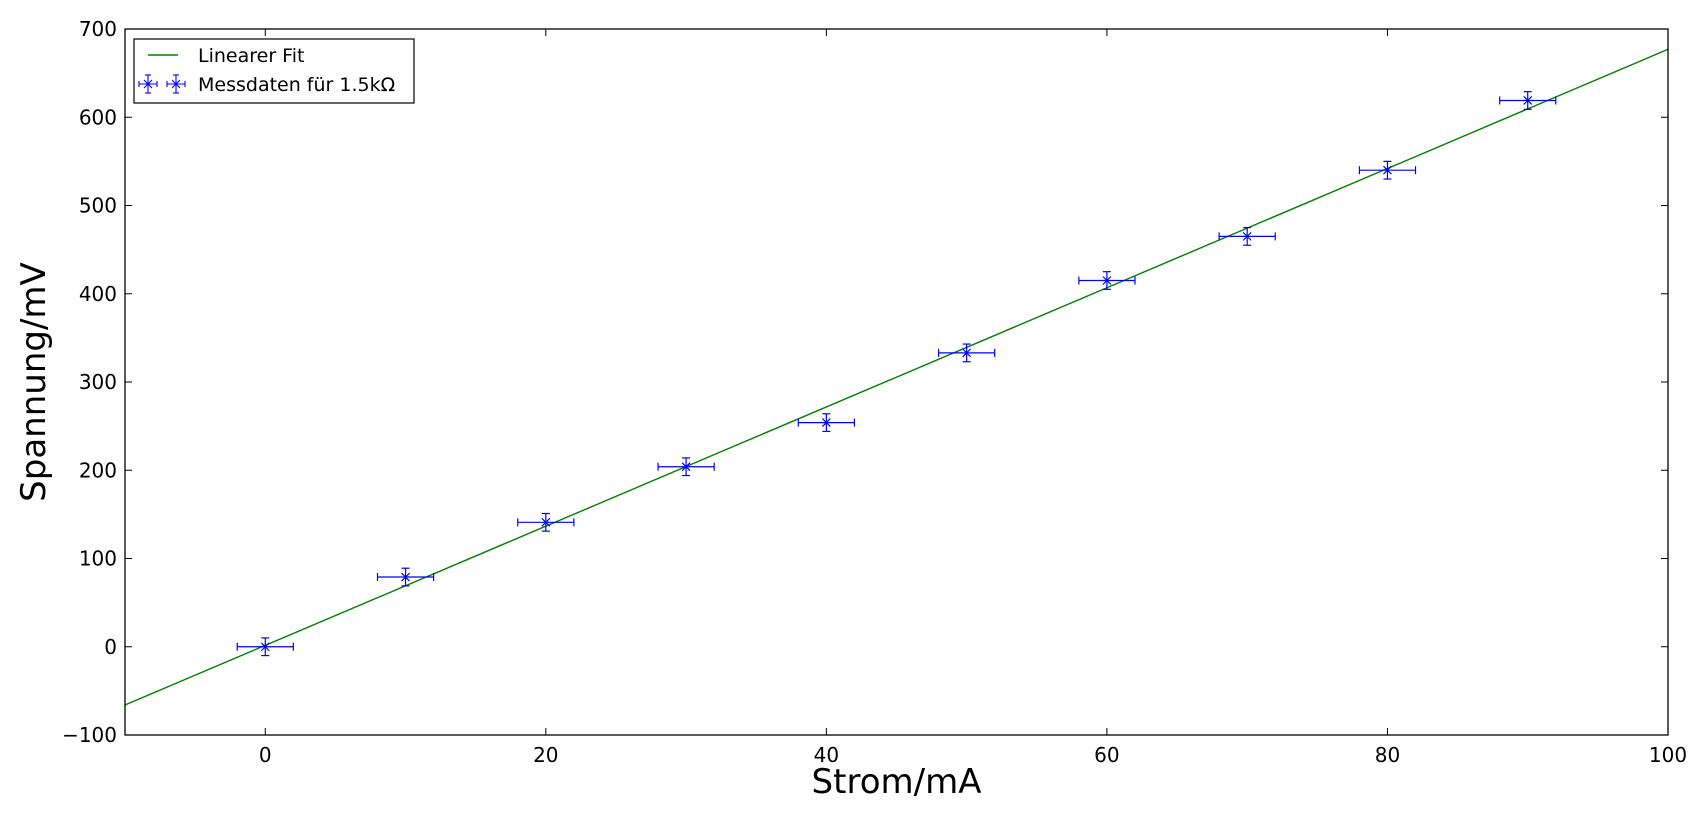  I want to click on x-tick-label: 20, so click(545, 755).